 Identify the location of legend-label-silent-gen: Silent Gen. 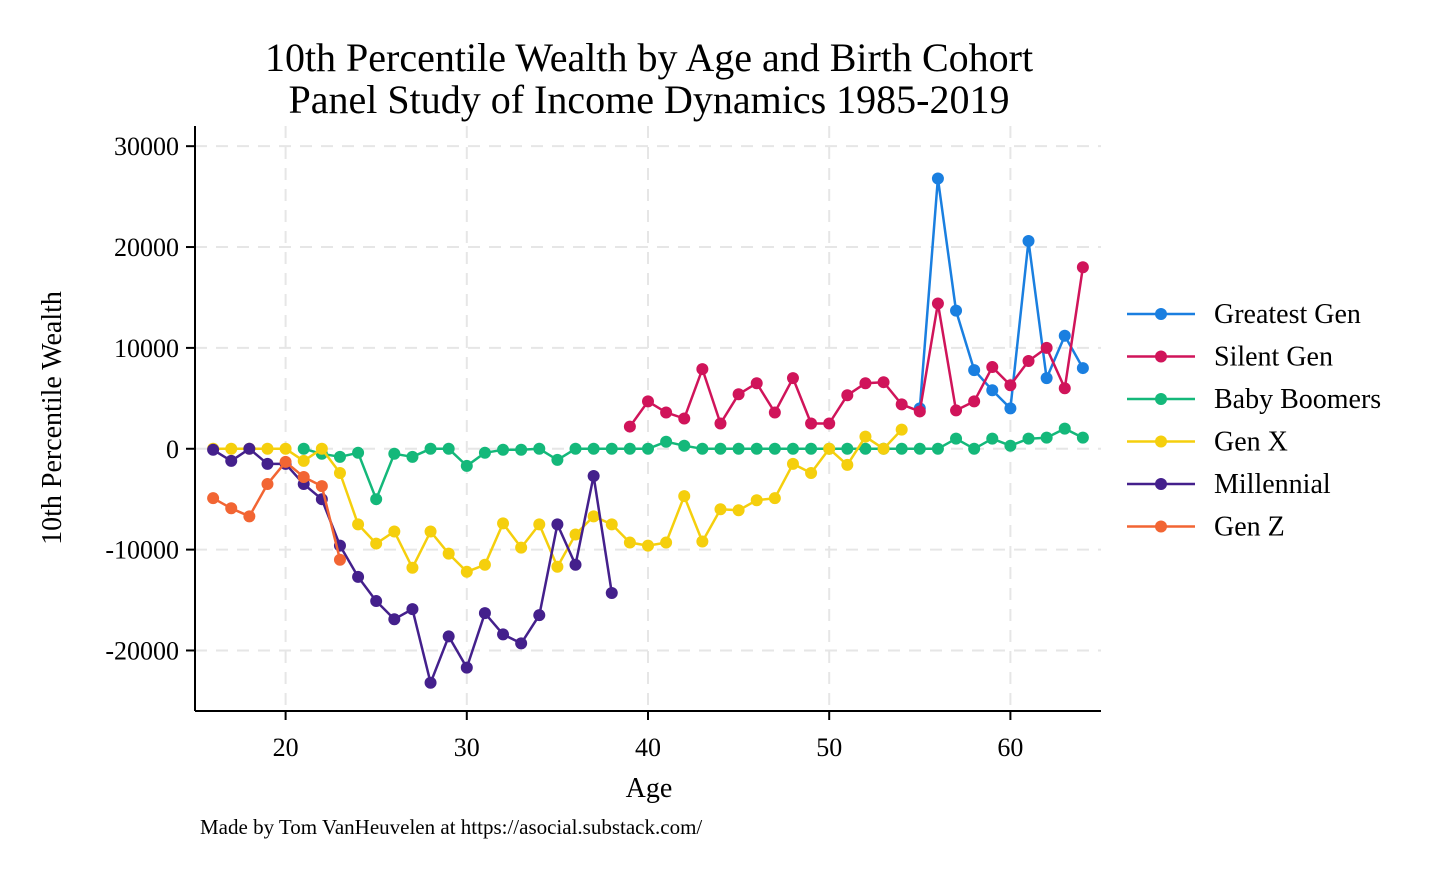
(1273, 357).